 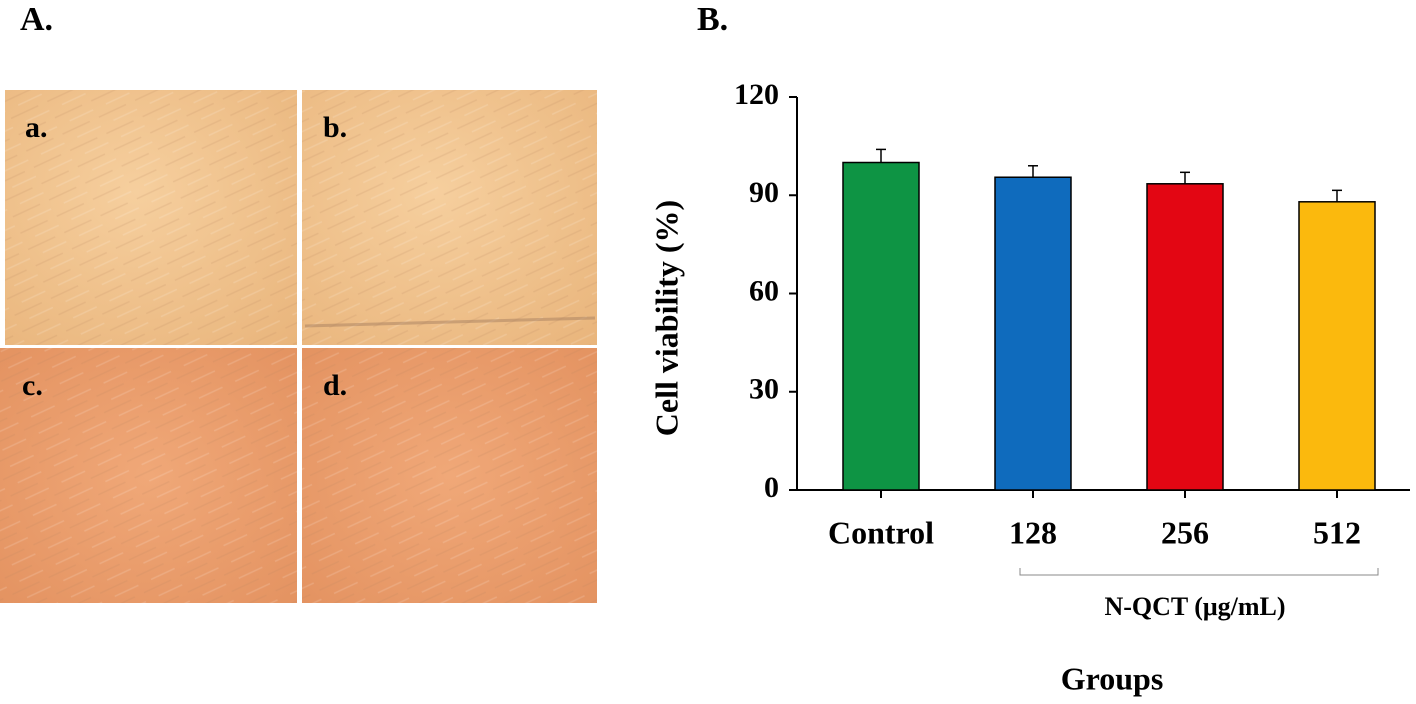 I want to click on micrograph: d., so click(x=449, y=475).